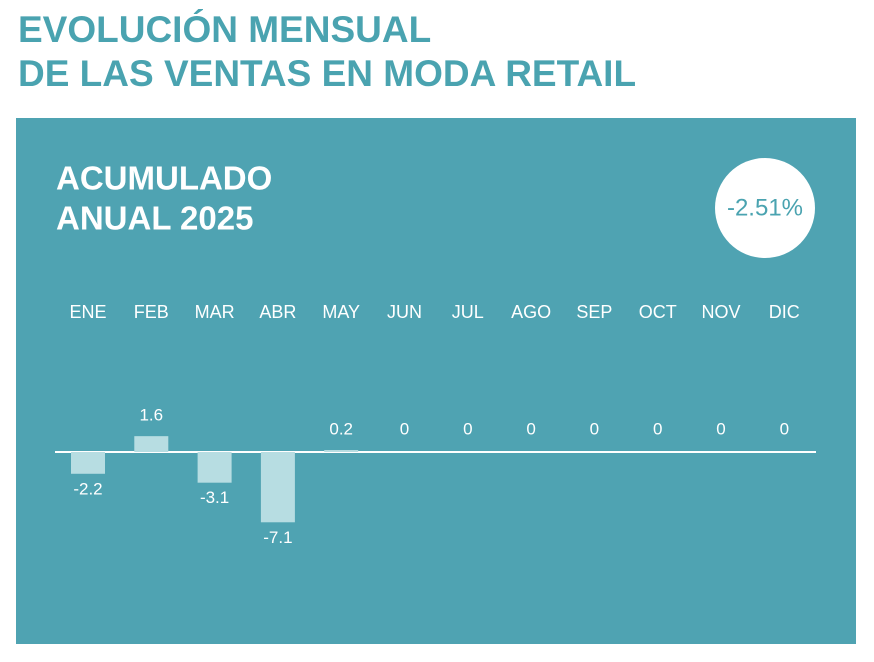  What do you see at coordinates (327, 73) in the screenshot?
I see `chart-title: DE LAS VENTAS EN MODA RETAIL` at bounding box center [327, 73].